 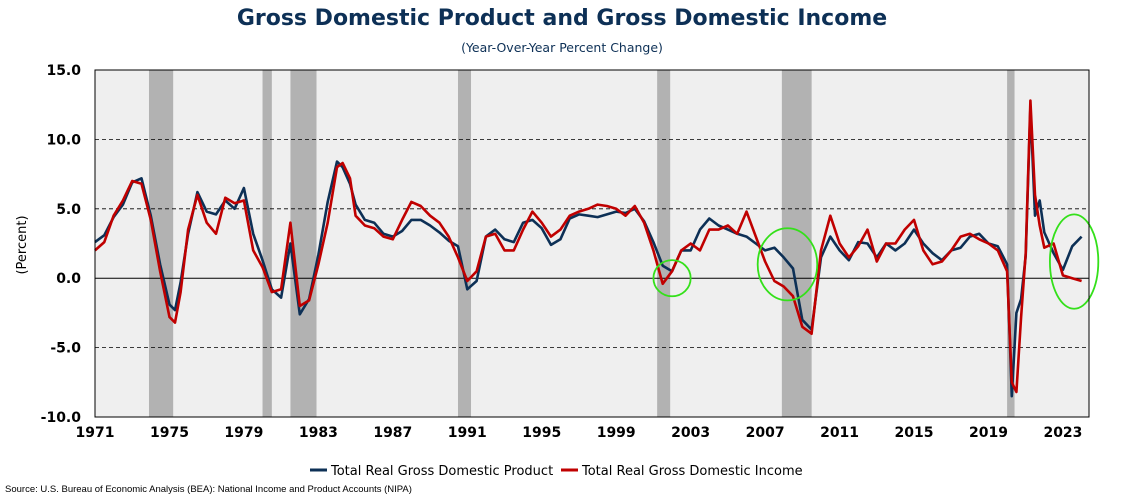 What do you see at coordinates (1062, 433) in the screenshot?
I see `x-tick-label: 2023` at bounding box center [1062, 433].